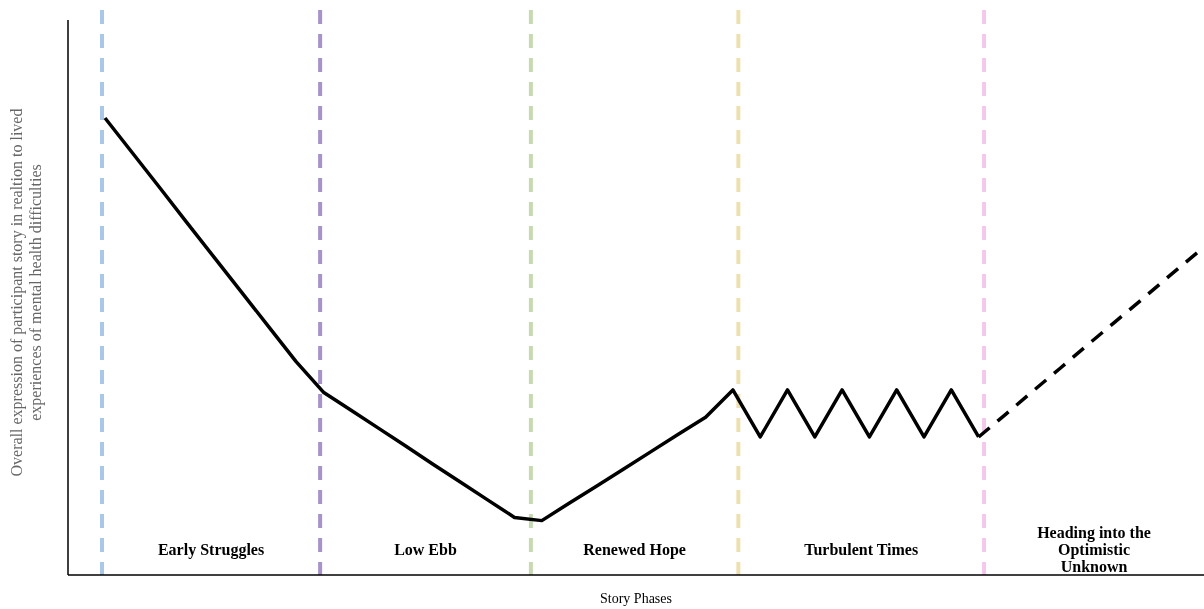 The width and height of the screenshot is (1204, 609). I want to click on annotation: Turbulent Times, so click(861, 549).